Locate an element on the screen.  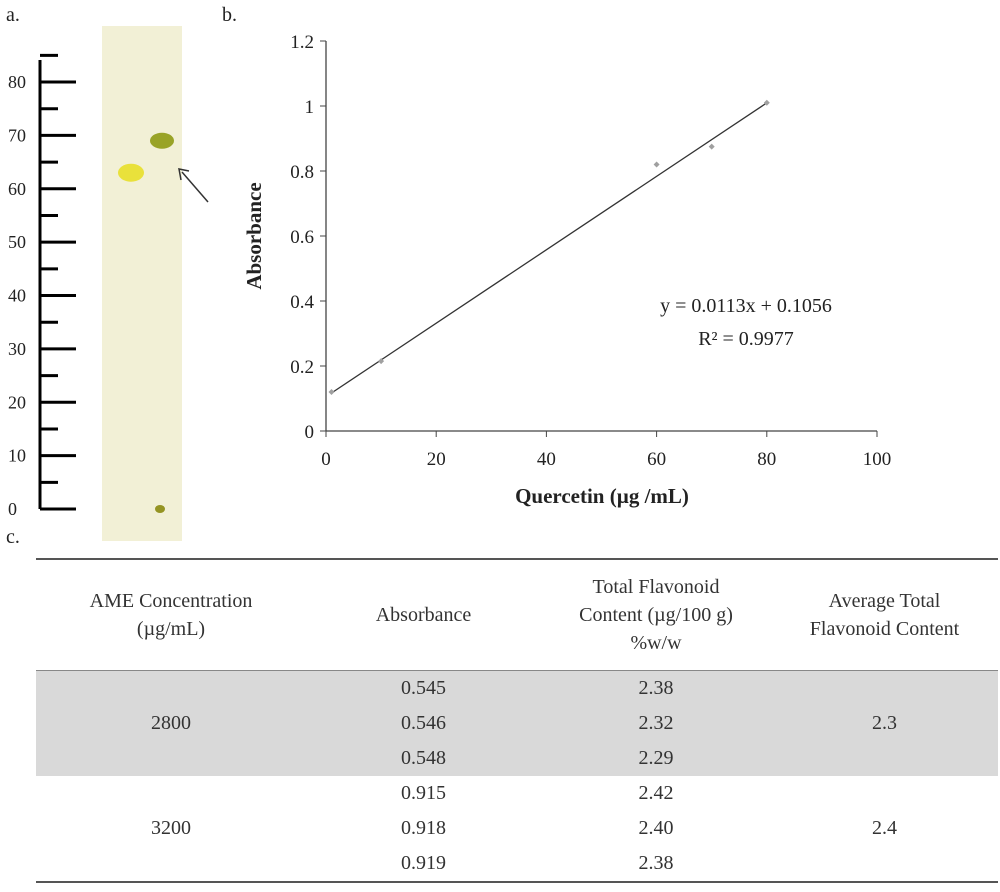
r-squared-label: R² = 0.9977 is located at coordinates (746, 339).